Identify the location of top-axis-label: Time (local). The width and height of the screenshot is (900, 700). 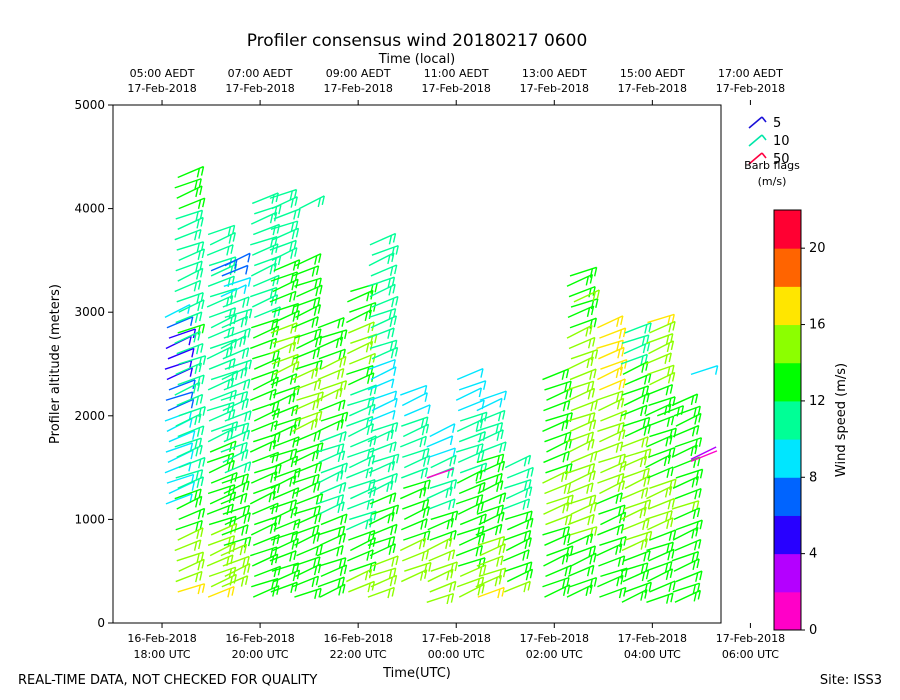
(416, 59).